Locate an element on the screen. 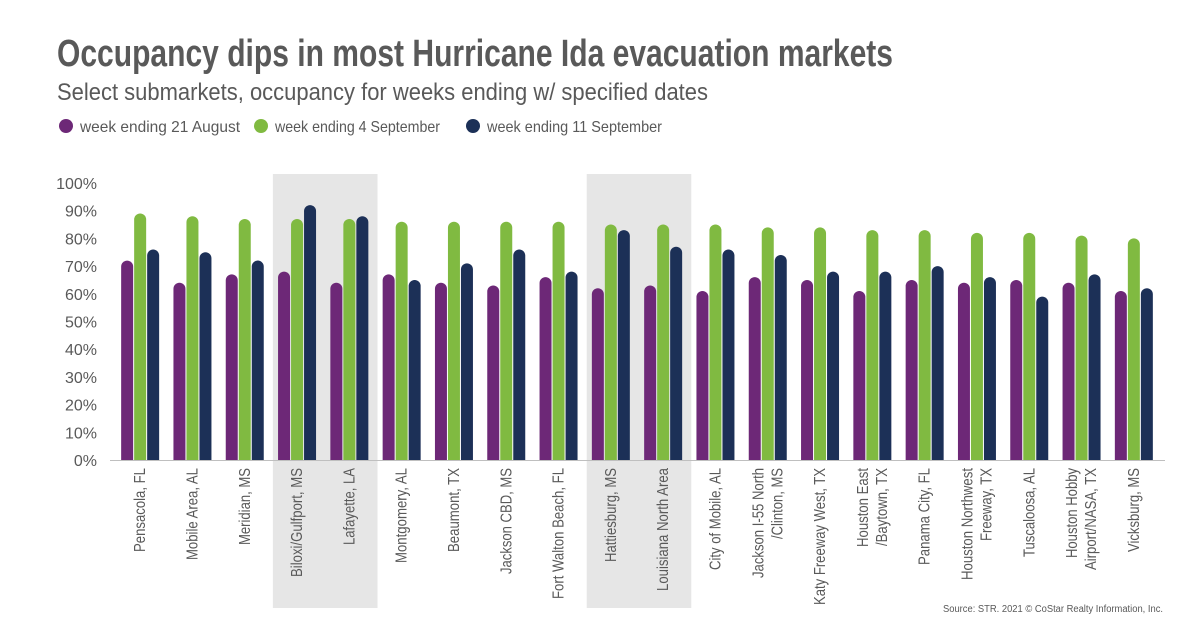  x-tick-label: Jackson I-55 North is located at coordinates (758, 523).